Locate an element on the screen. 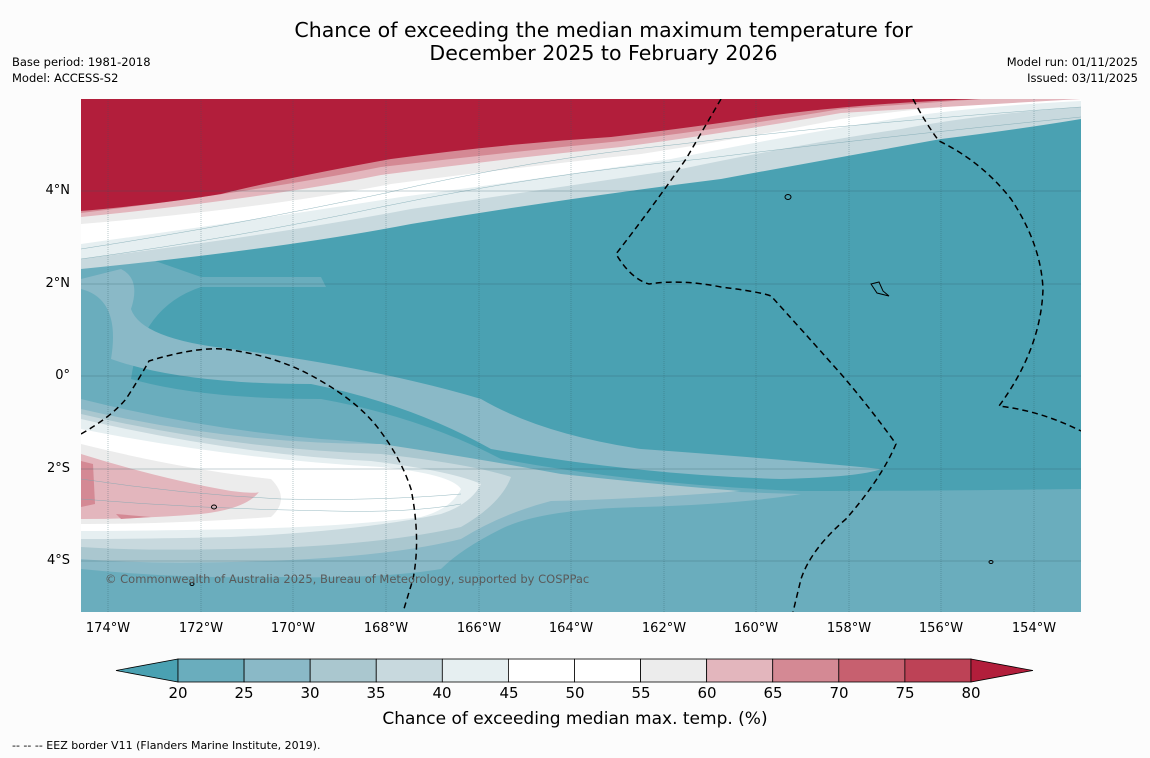  colorbar-tick-55: 55 is located at coordinates (641, 693).